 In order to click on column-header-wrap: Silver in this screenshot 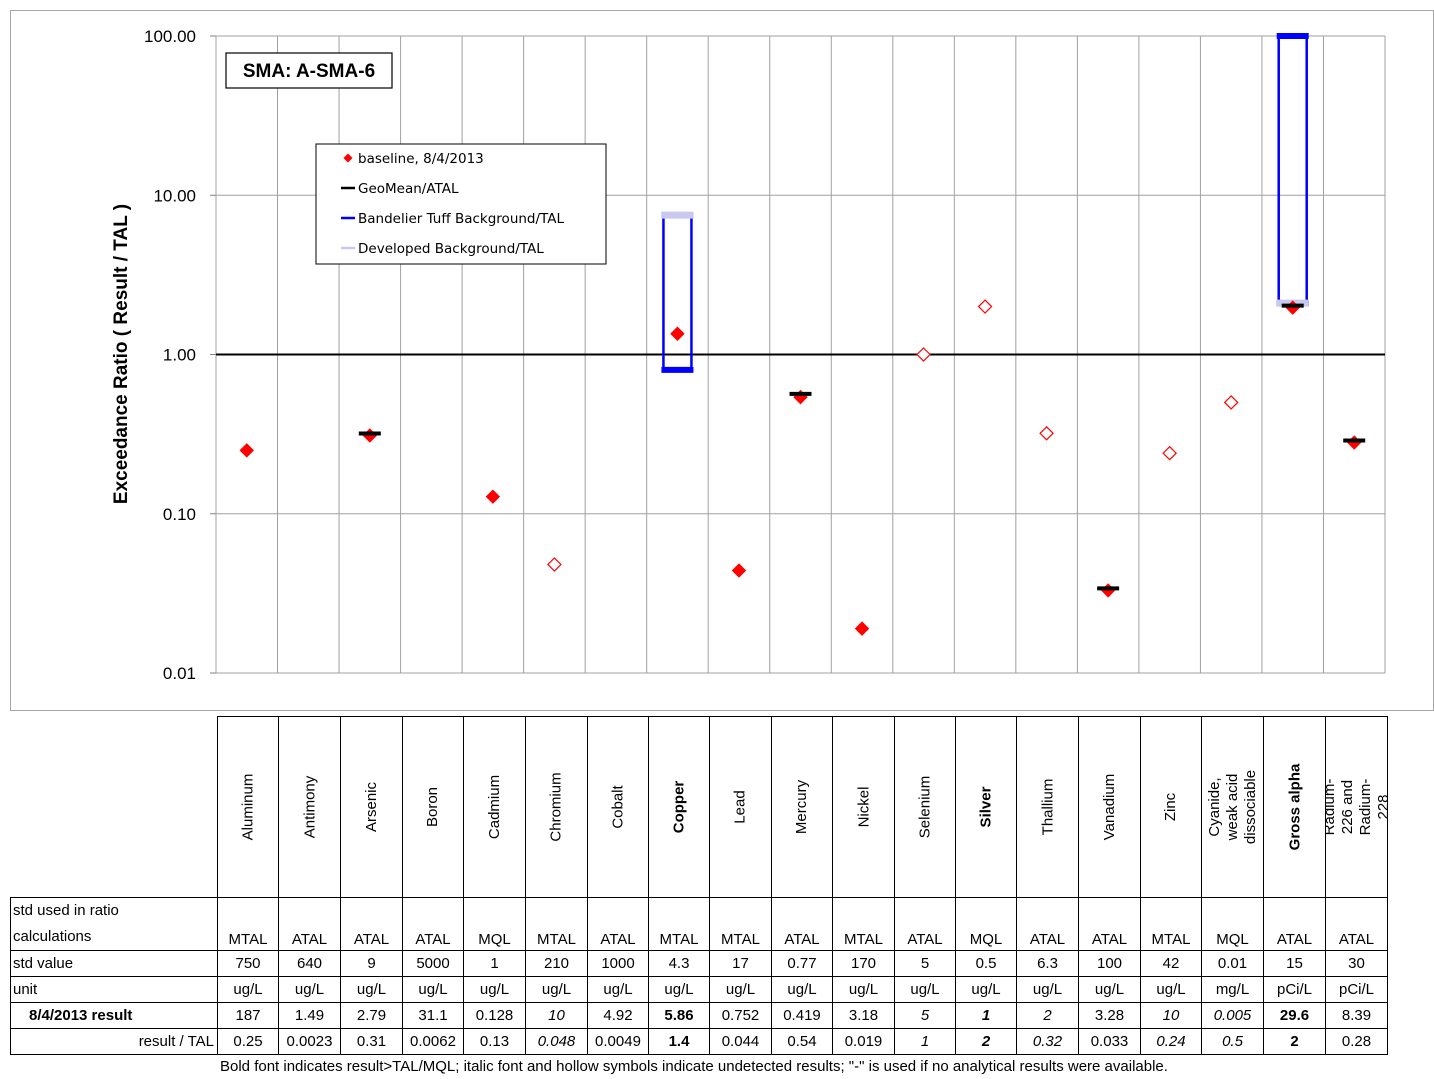, I will do `click(986, 807)`.